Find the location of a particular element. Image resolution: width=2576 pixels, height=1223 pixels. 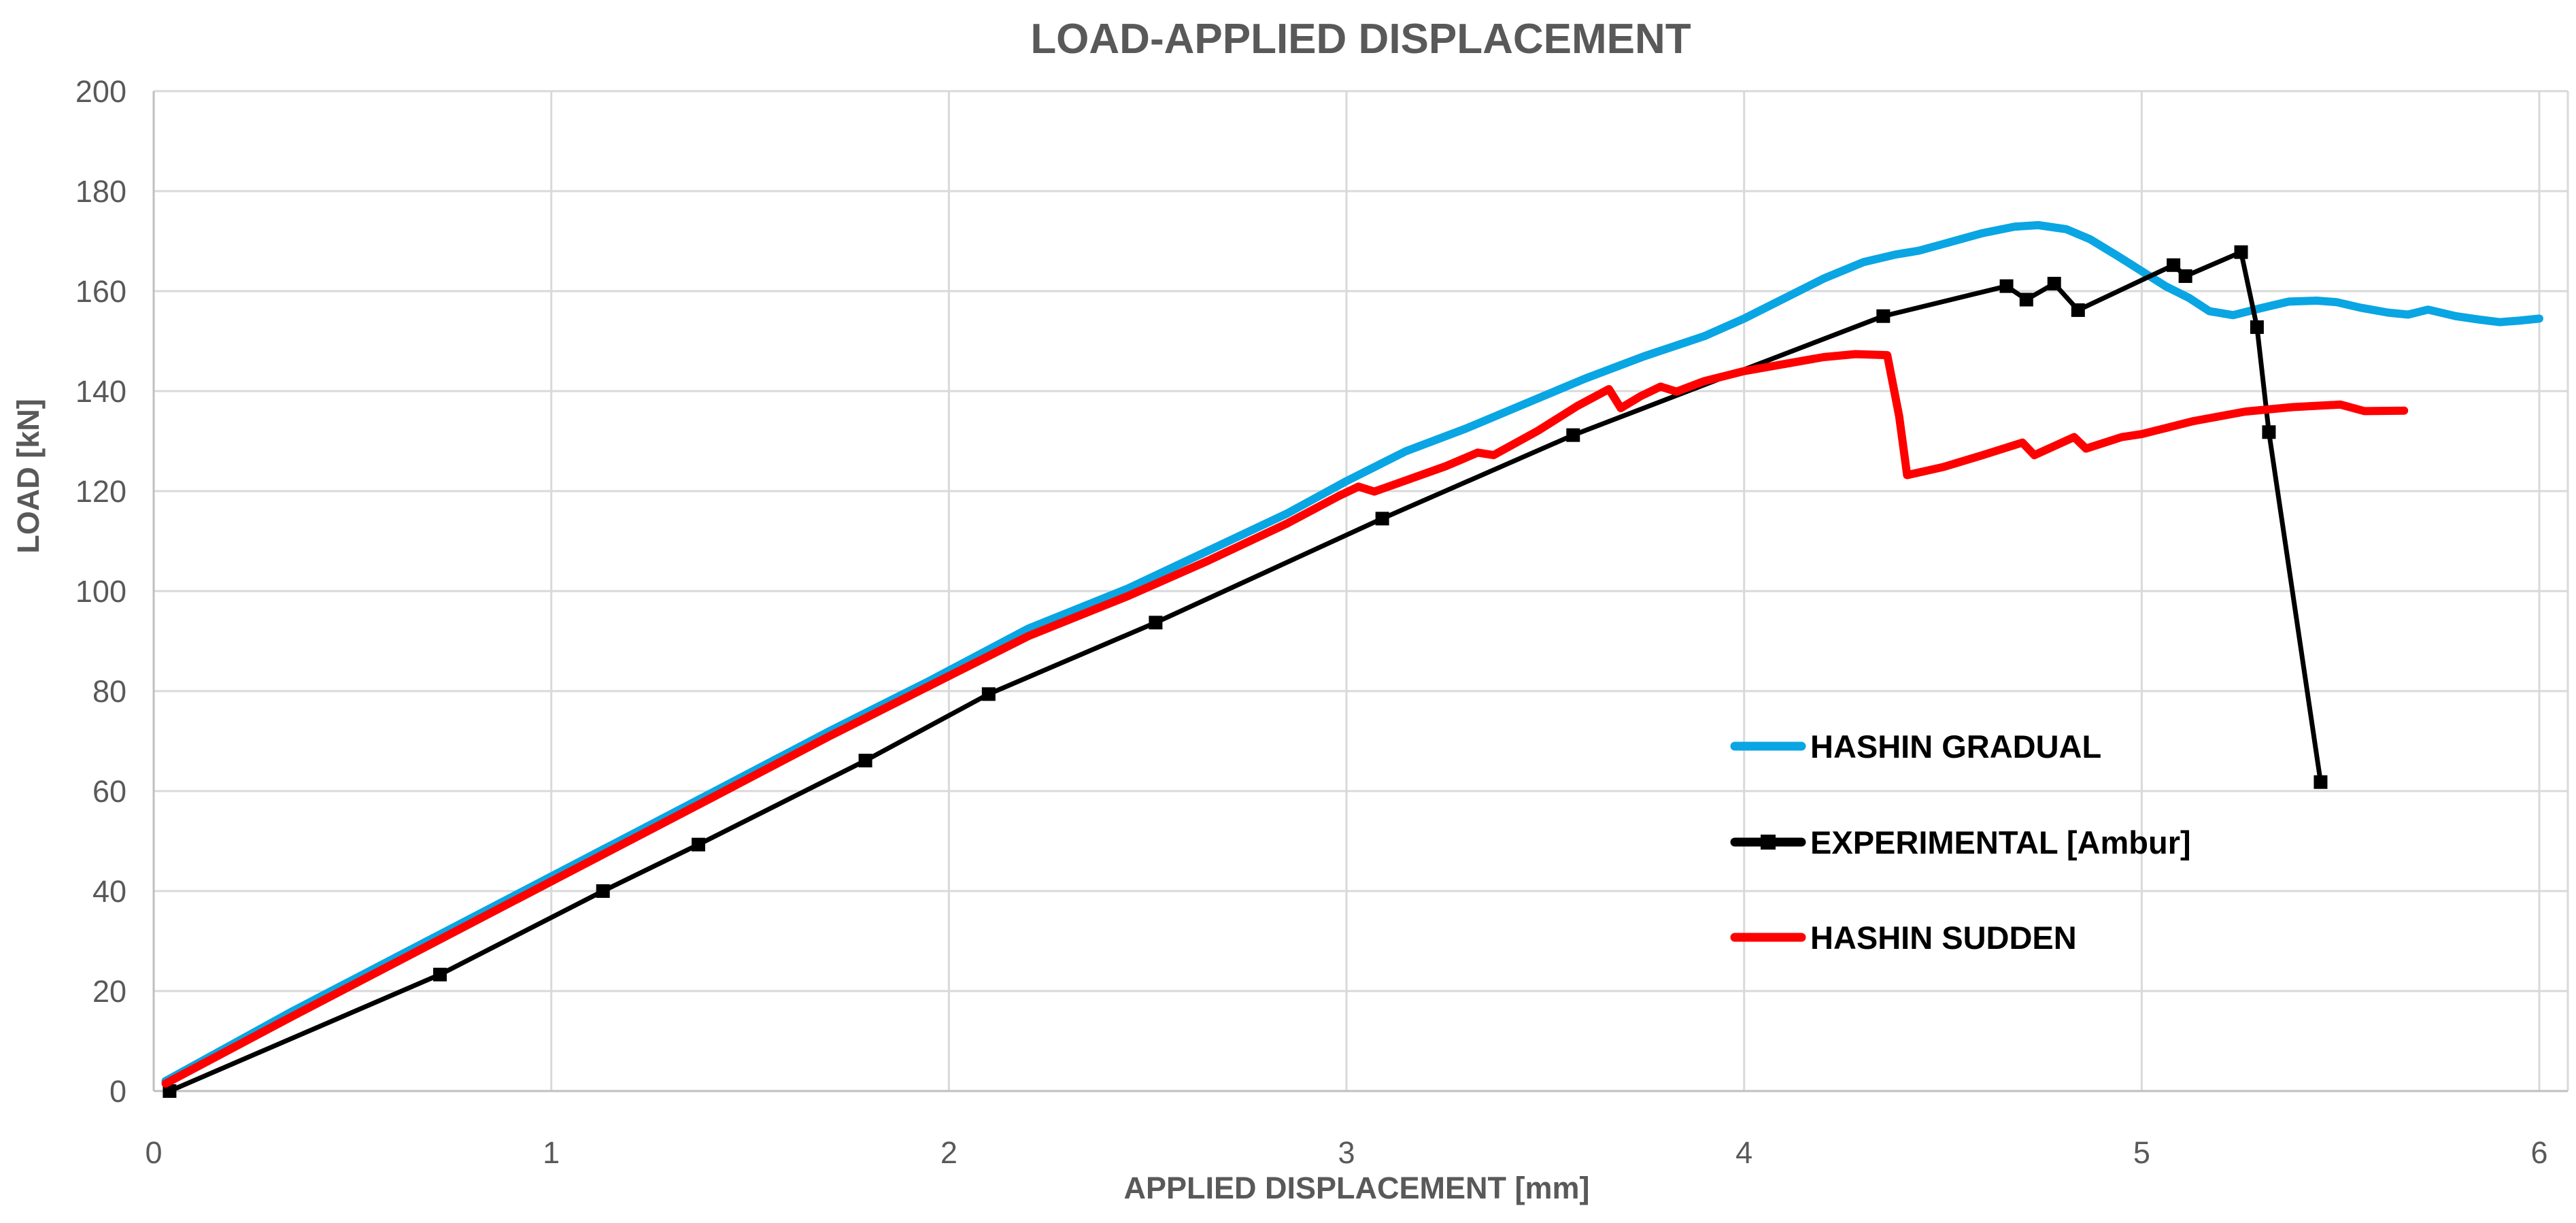

y-tick-label: 200 is located at coordinates (100, 92).